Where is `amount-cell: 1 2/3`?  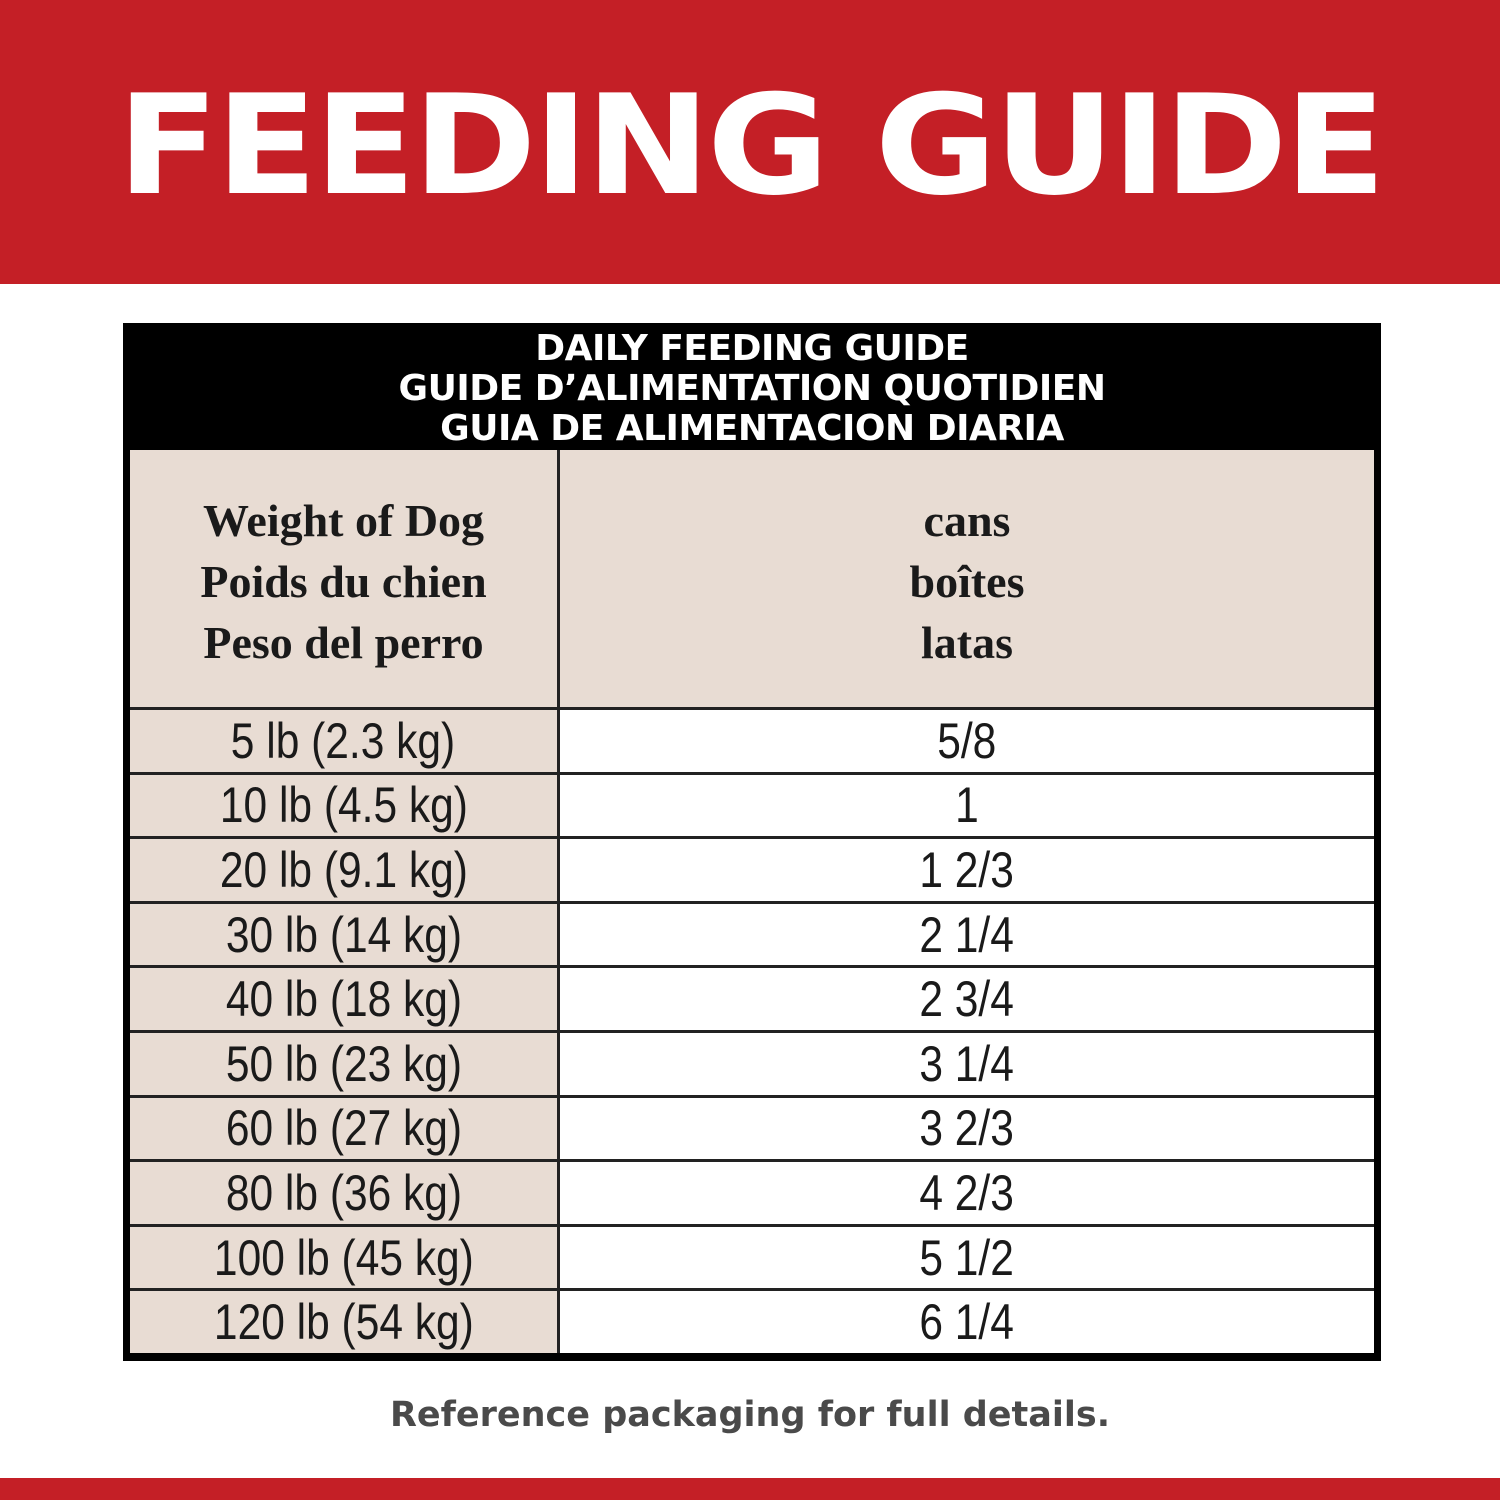 amount-cell: 1 2/3 is located at coordinates (967, 870).